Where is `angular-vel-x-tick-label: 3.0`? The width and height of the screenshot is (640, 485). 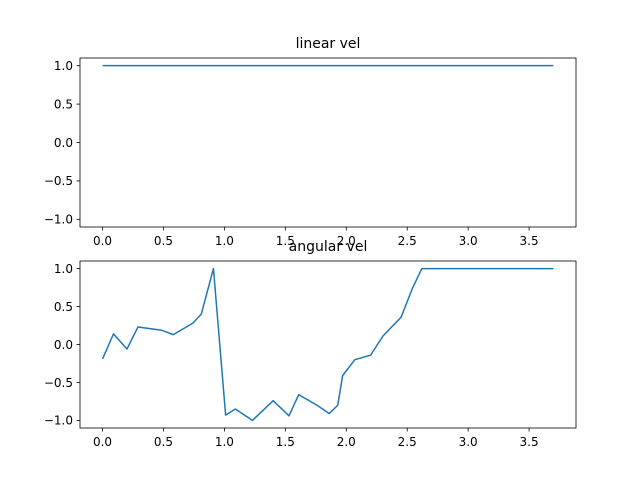 angular-vel-x-tick-label: 3.0 is located at coordinates (468, 442).